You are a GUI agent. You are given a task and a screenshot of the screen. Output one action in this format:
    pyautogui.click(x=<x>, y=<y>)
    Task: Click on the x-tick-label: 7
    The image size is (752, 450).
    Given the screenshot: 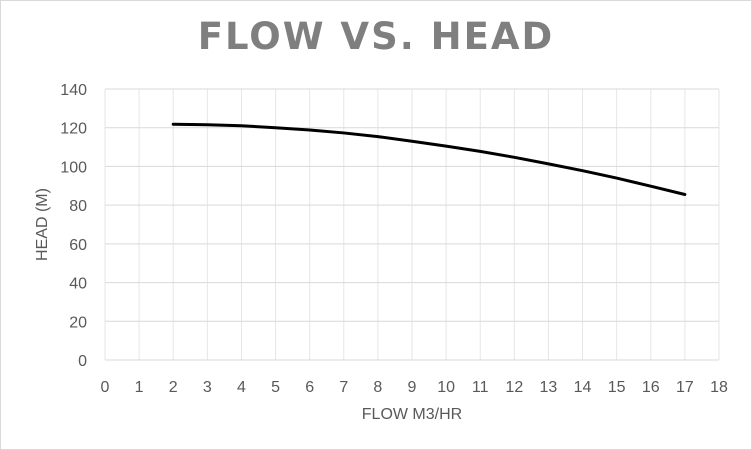 What is the action you would take?
    pyautogui.click(x=343, y=387)
    